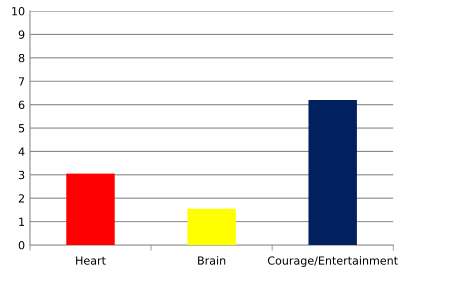  What do you see at coordinates (18, 11) in the screenshot?
I see `y-tick-label: 10` at bounding box center [18, 11].